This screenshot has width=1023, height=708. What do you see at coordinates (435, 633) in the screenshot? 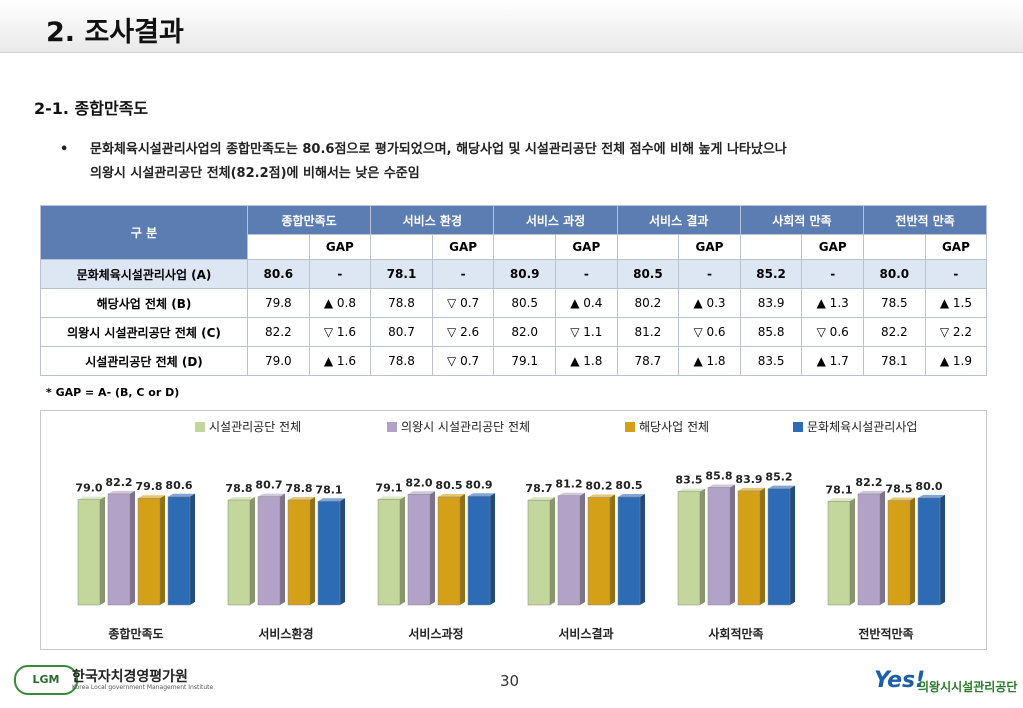
I see `x-tick-label: 서비스과정` at bounding box center [435, 633].